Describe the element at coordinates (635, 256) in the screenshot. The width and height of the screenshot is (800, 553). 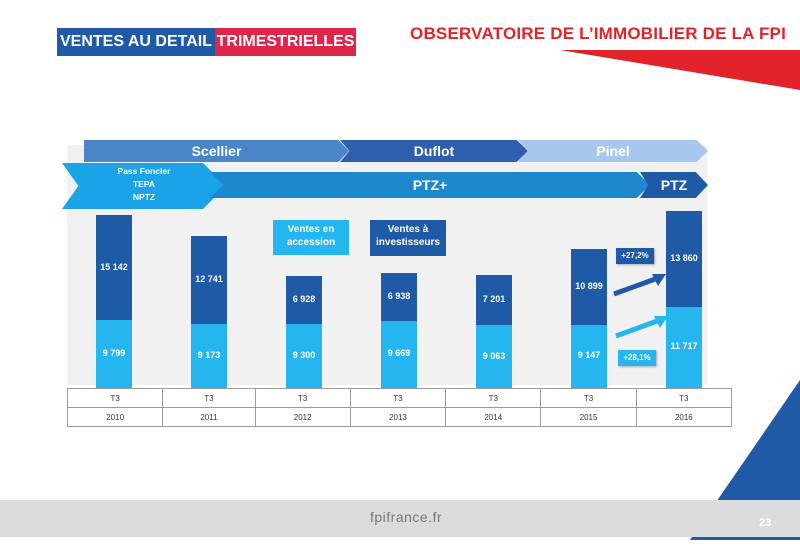
I see `pct-investisseurs-badge: +27,2%` at that location.